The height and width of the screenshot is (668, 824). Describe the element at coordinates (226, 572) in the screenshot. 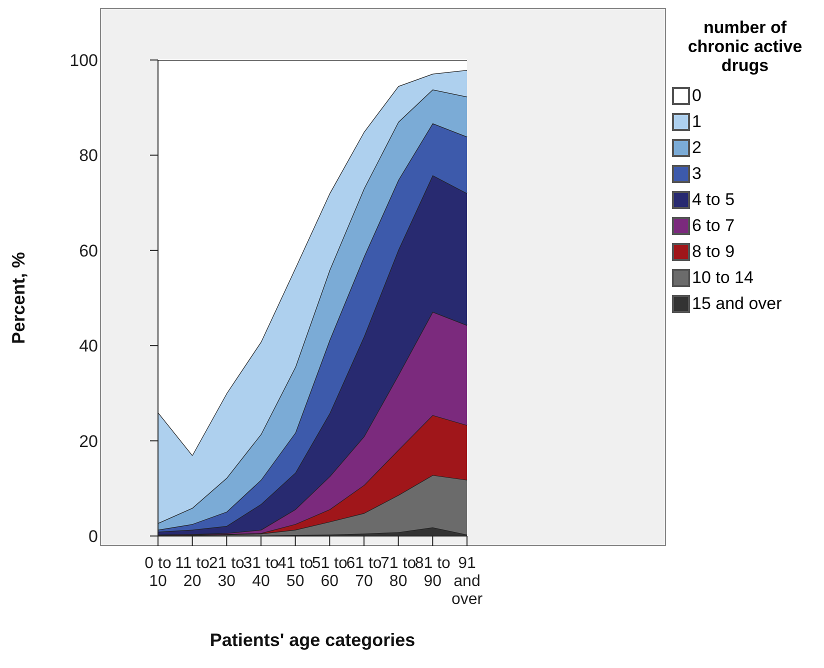

I see `x-tick-label: 21 to 30` at that location.